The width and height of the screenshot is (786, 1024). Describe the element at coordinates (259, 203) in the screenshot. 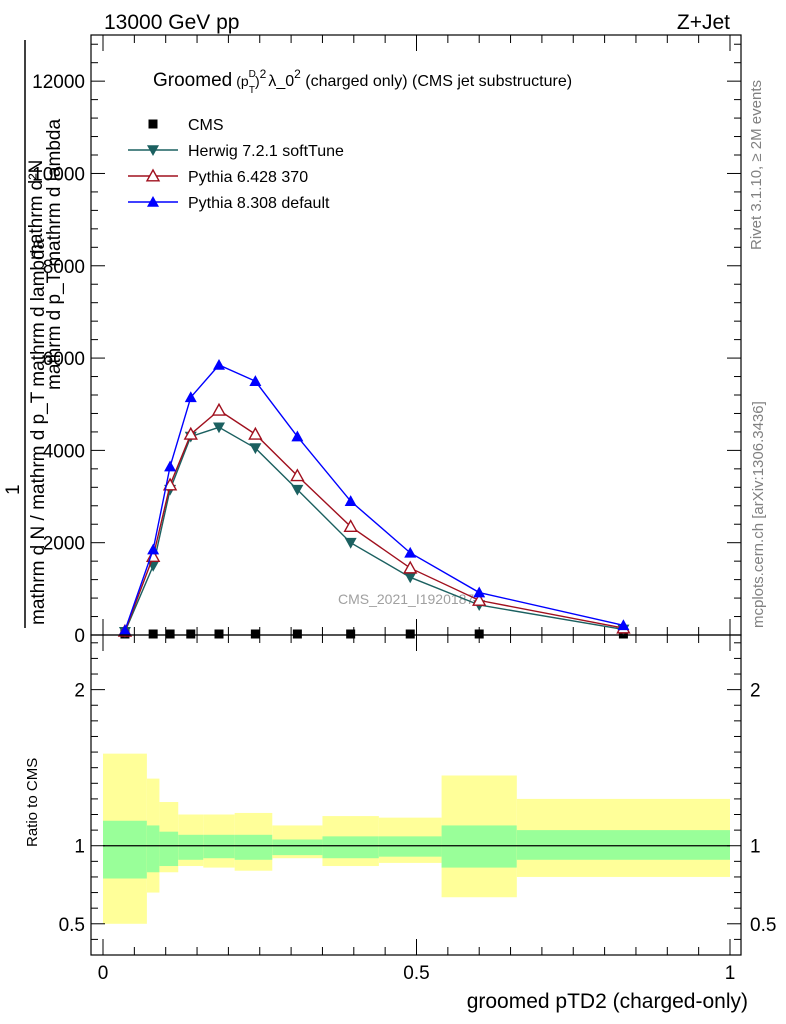

I see `legend-label: Pythia 8.308 default` at that location.